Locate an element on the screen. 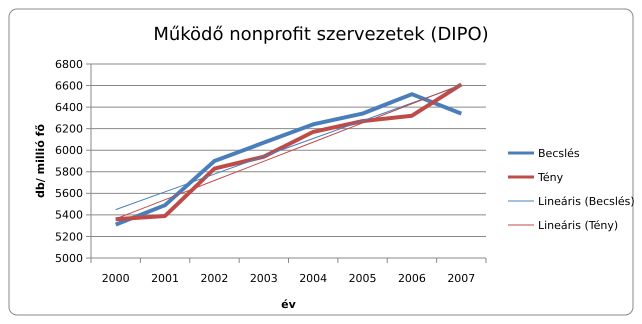  x-tick-label: 2006 is located at coordinates (412, 278).